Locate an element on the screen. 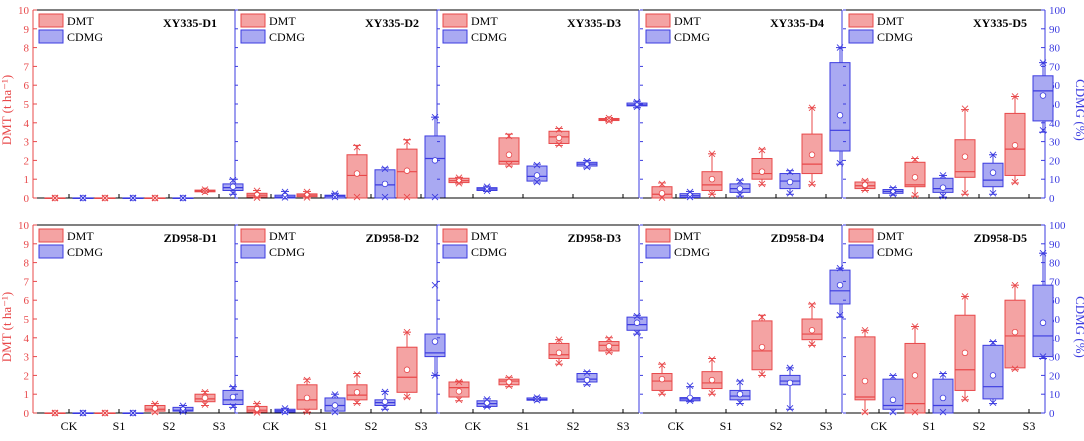 This screenshot has height=441, width=1084. left-tick-label: 7 is located at coordinates (27, 282).